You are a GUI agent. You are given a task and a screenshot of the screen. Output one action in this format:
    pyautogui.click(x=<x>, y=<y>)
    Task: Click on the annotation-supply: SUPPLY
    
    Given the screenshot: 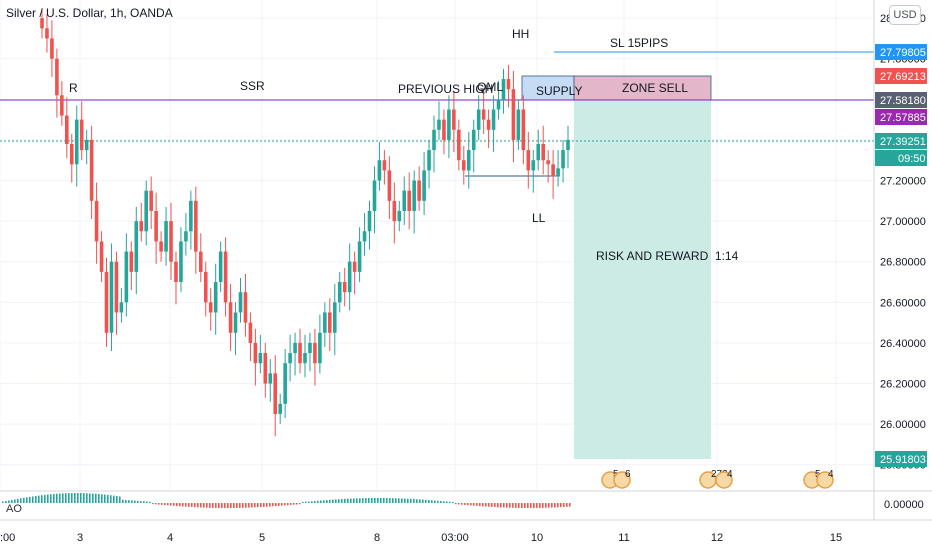 What is the action you would take?
    pyautogui.click(x=559, y=91)
    